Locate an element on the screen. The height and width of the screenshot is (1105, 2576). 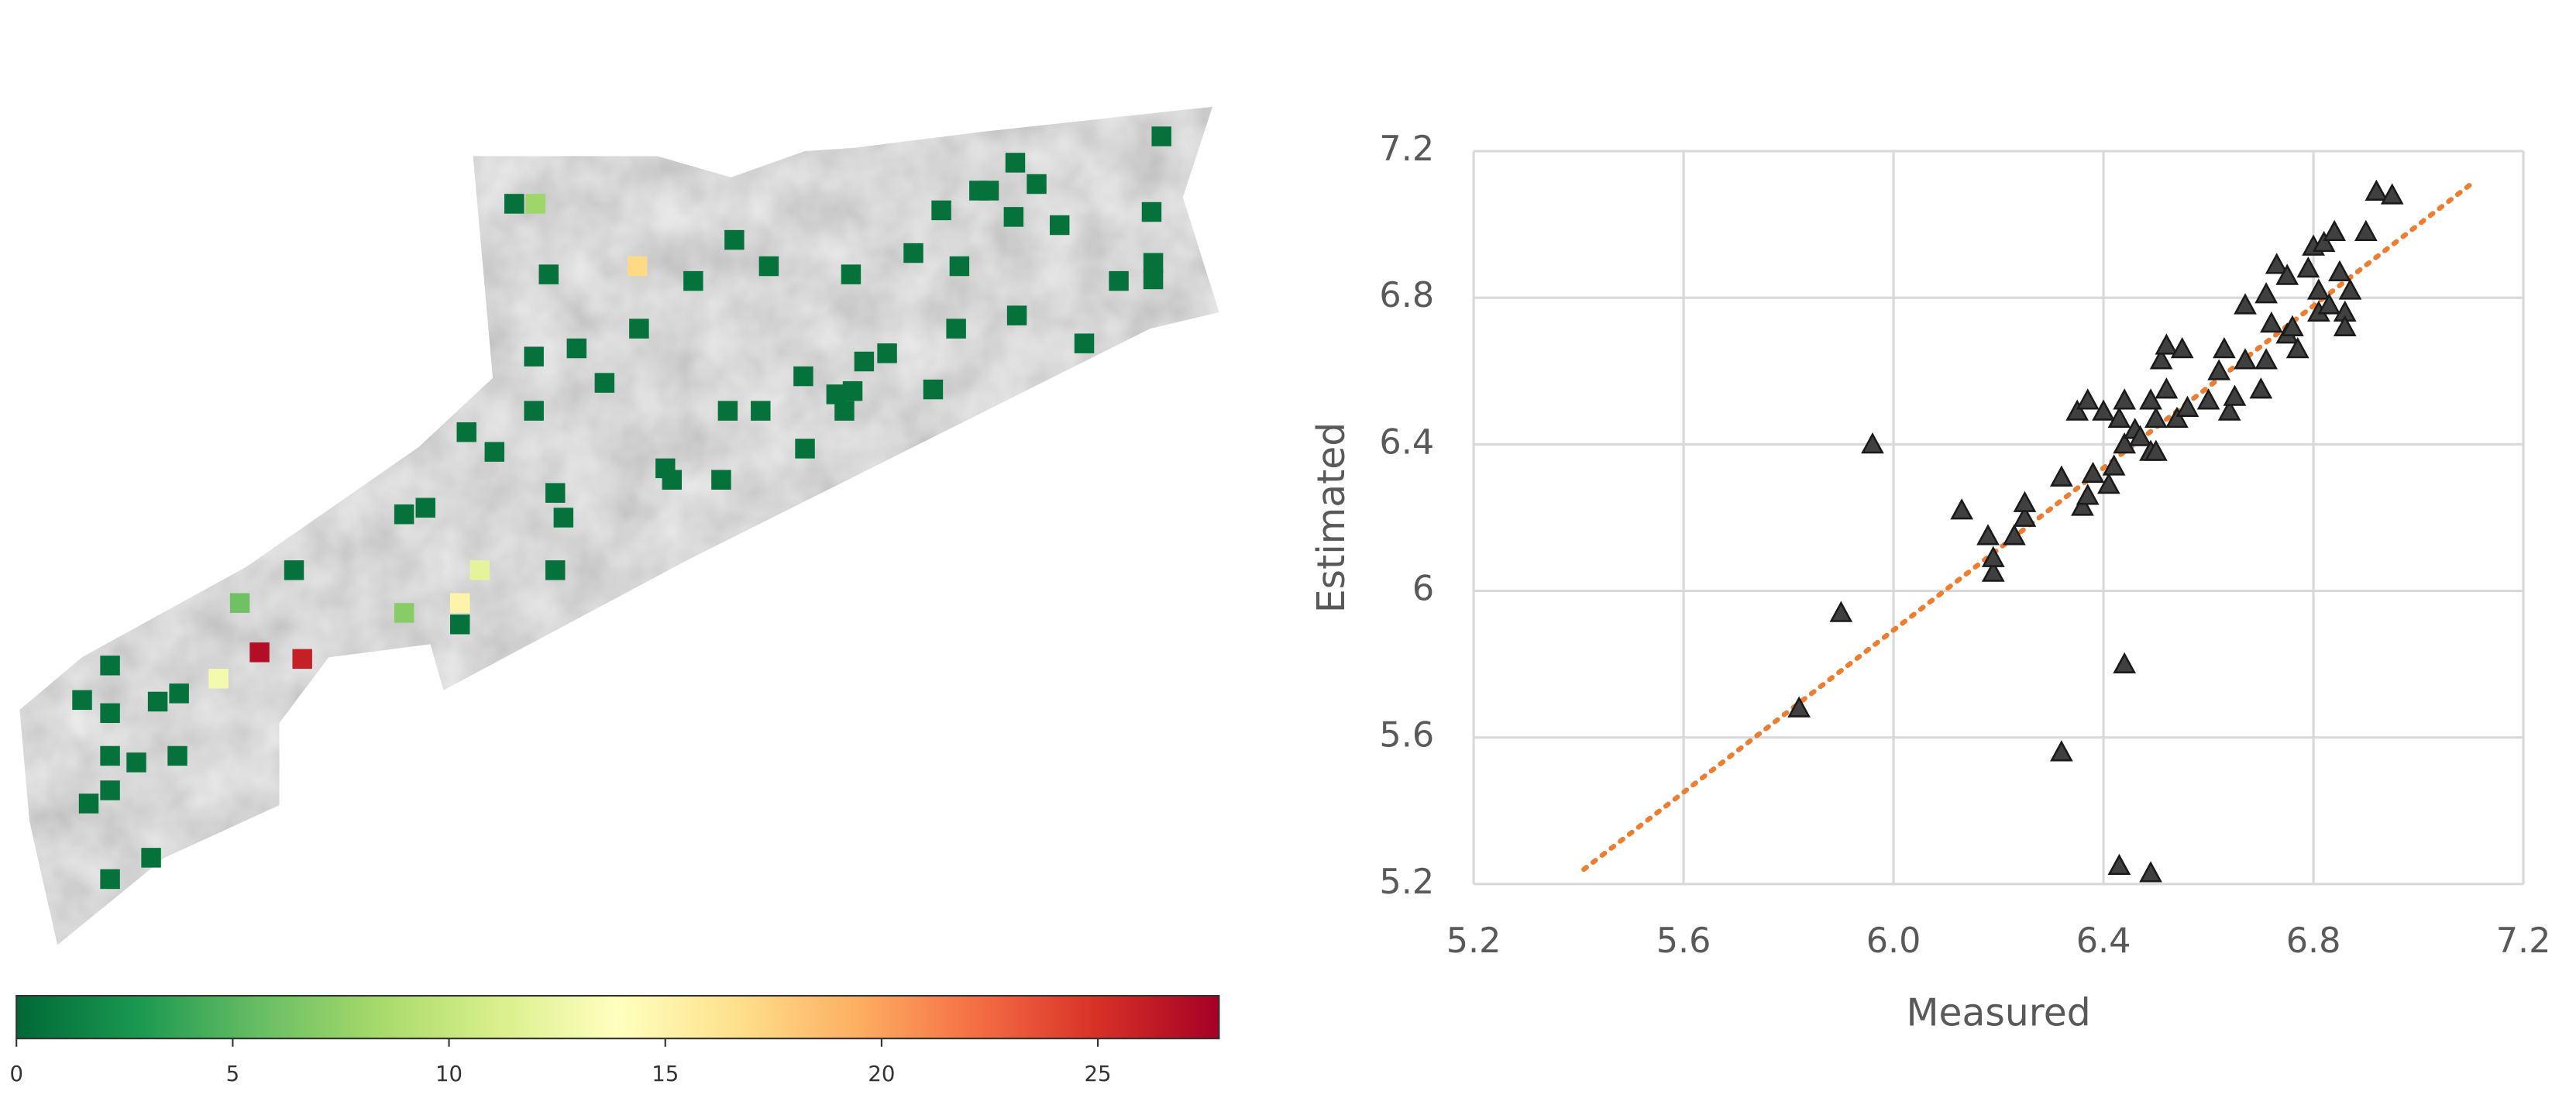
x-tick-label: 6.4 is located at coordinates (2103, 941).